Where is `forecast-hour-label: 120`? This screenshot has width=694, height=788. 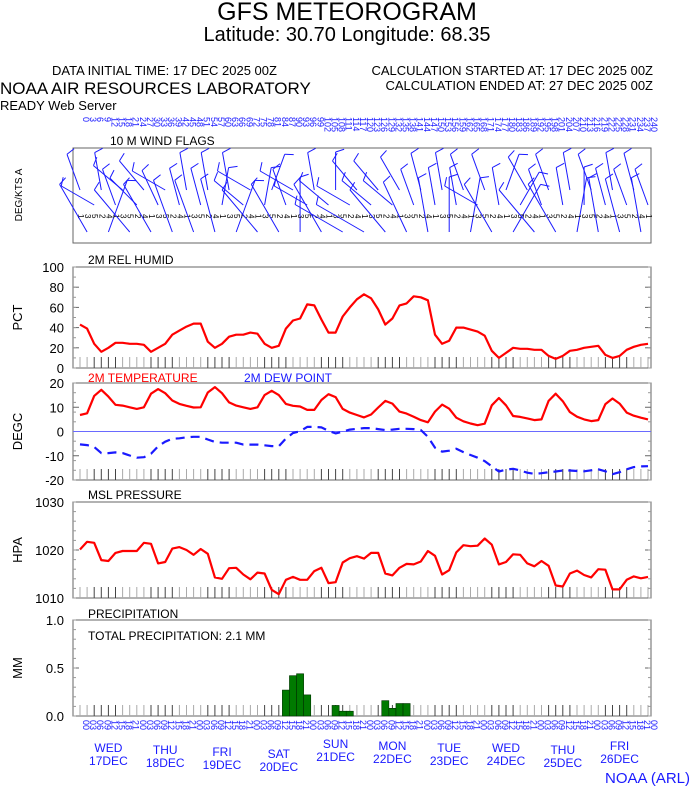 forecast-hour-label: 120 is located at coordinates (370, 124).